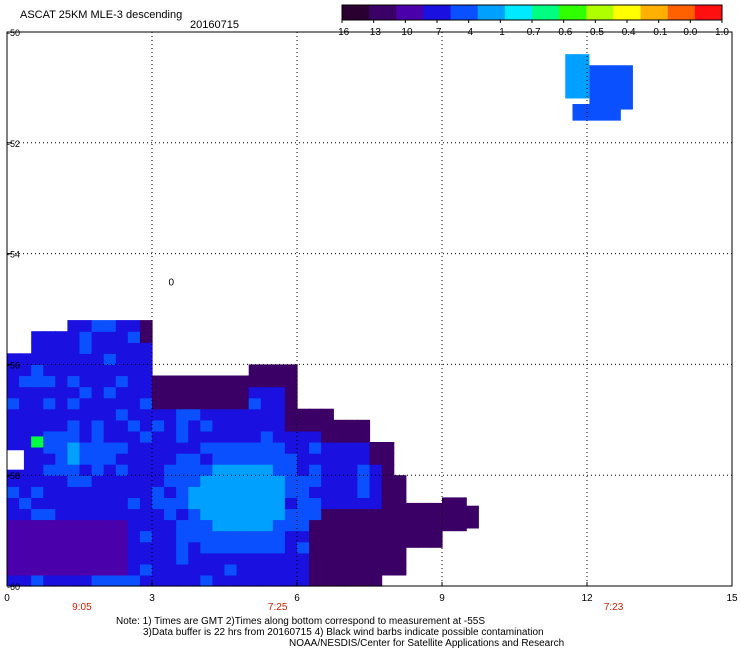 The height and width of the screenshot is (650, 740). I want to click on contour-label: 0, so click(172, 282).